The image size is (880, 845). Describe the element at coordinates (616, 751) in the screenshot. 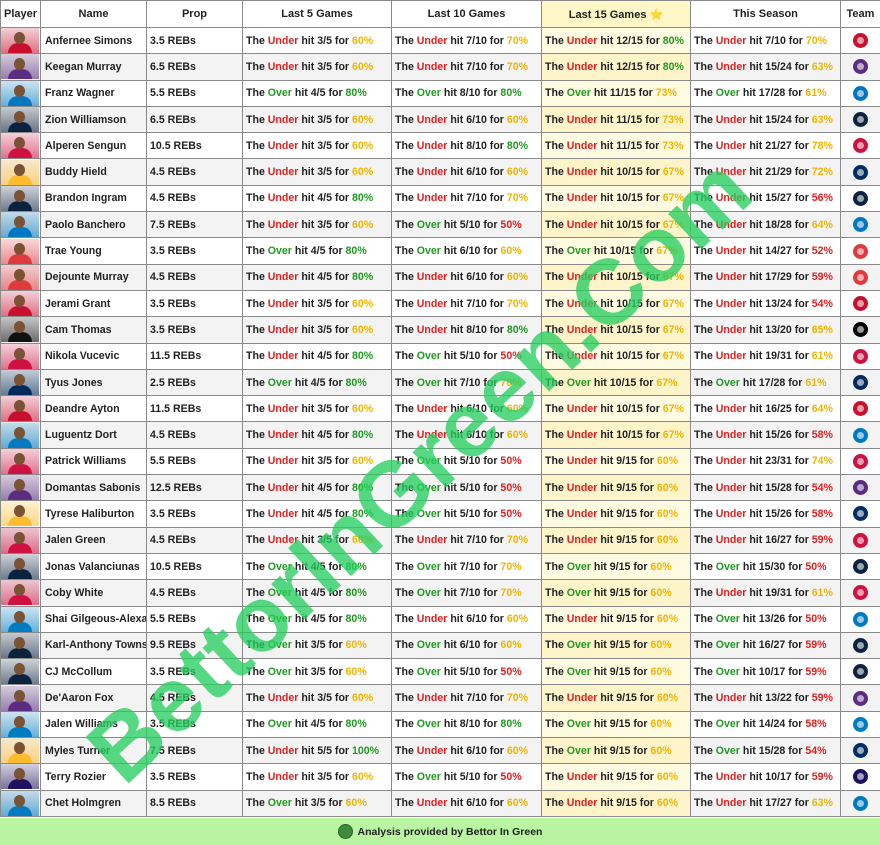

I see `hit-l15: The Over hit 9/15 for 60%` at that location.